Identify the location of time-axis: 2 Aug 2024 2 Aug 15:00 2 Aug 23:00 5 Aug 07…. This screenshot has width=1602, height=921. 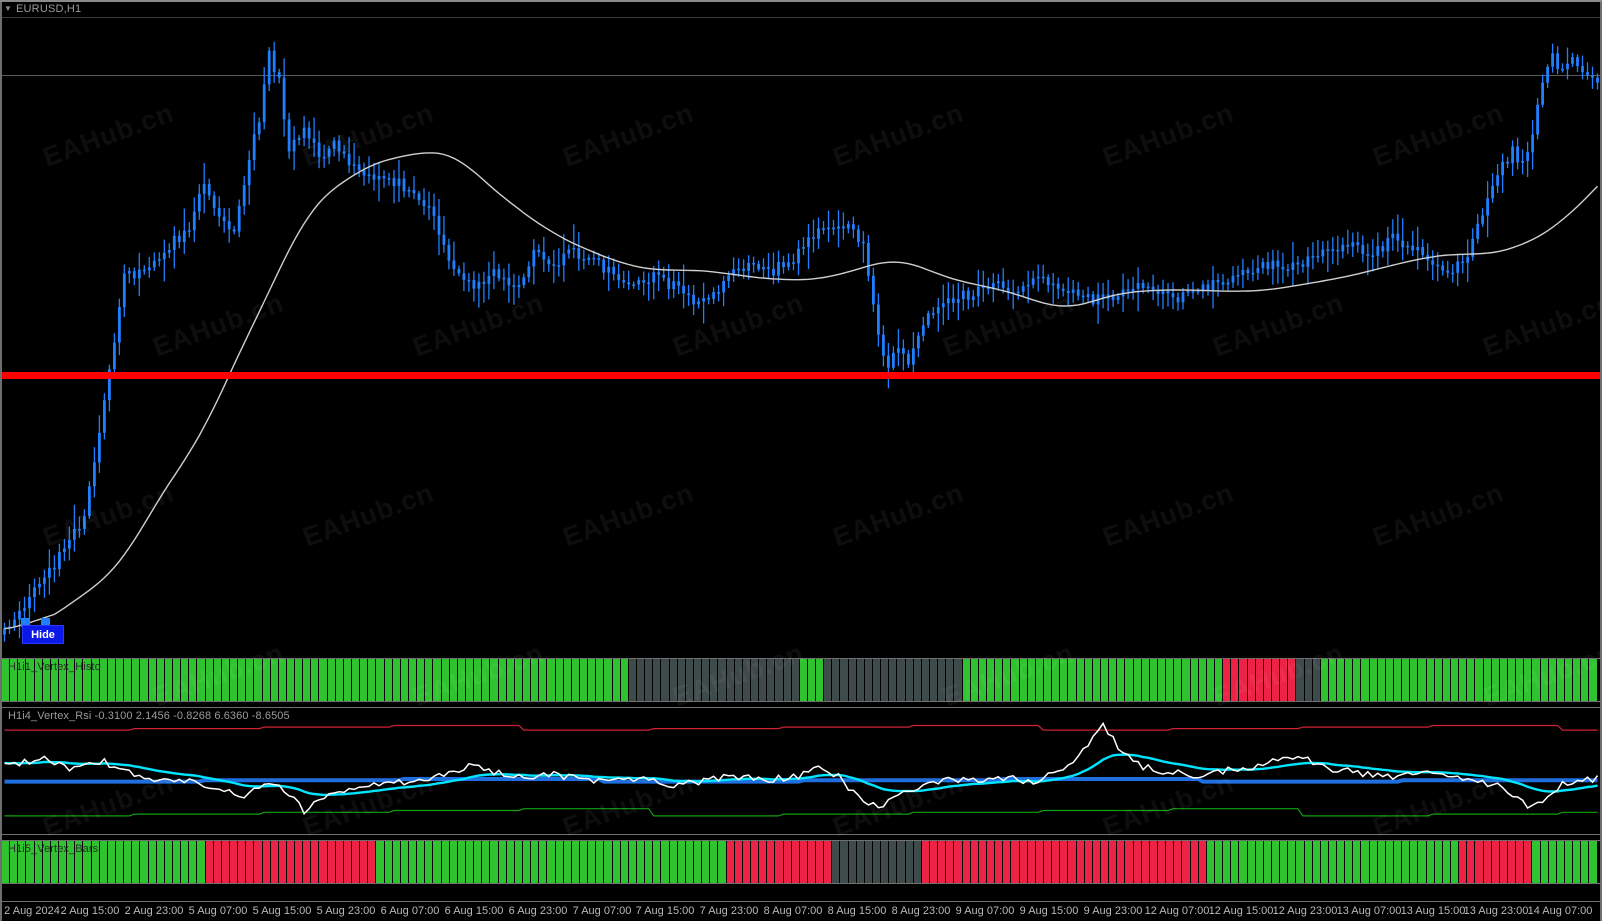
(801, 911).